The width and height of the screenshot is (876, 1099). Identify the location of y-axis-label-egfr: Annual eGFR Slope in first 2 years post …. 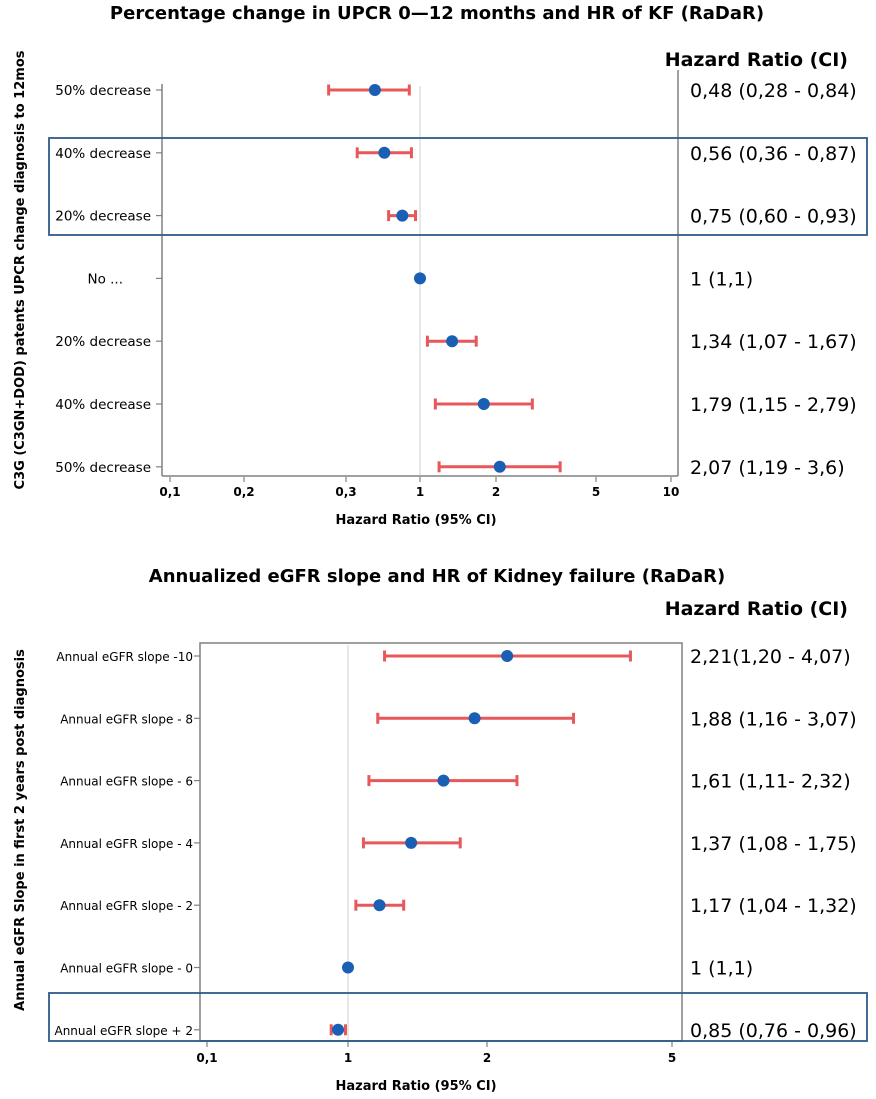
(20, 830).